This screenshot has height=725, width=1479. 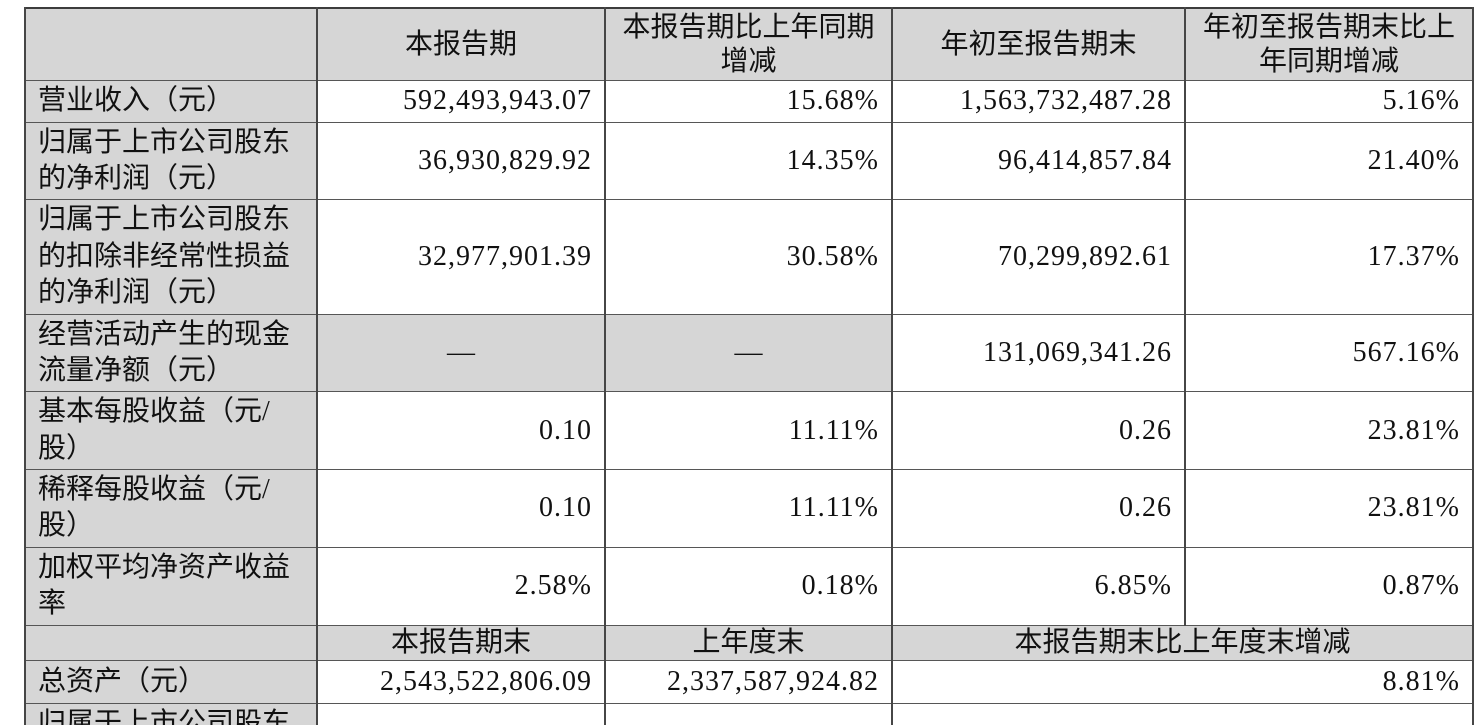 I want to click on metric-value: 567.16%, so click(x=1329, y=353).